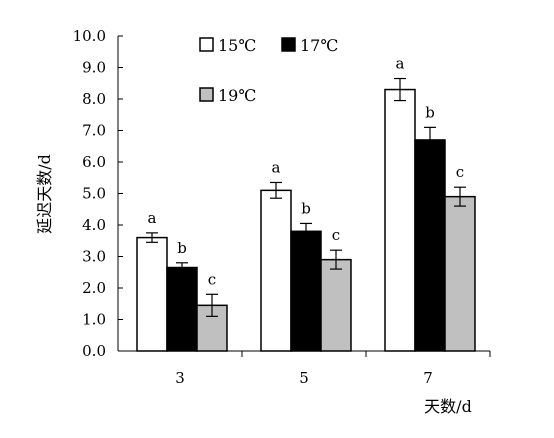 This screenshot has width=554, height=438. What do you see at coordinates (333, 369) in the screenshot?
I see `x-ticks-layer: 3 5 7` at bounding box center [333, 369].